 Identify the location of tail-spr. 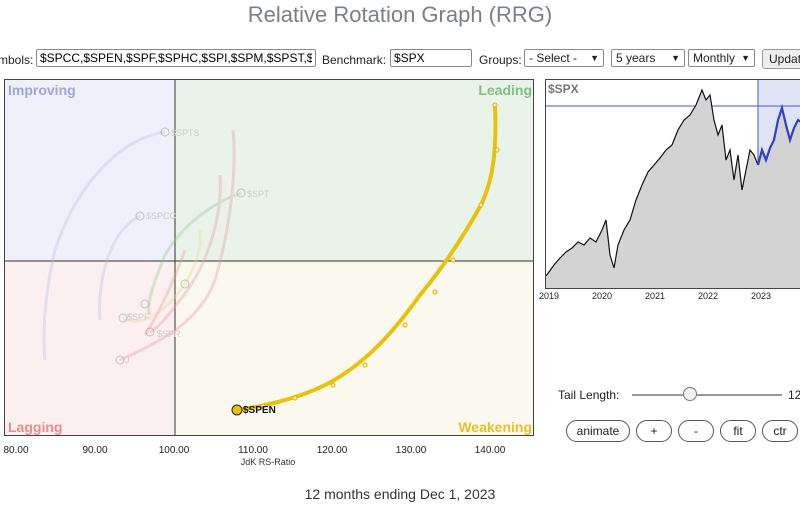
(185, 254).